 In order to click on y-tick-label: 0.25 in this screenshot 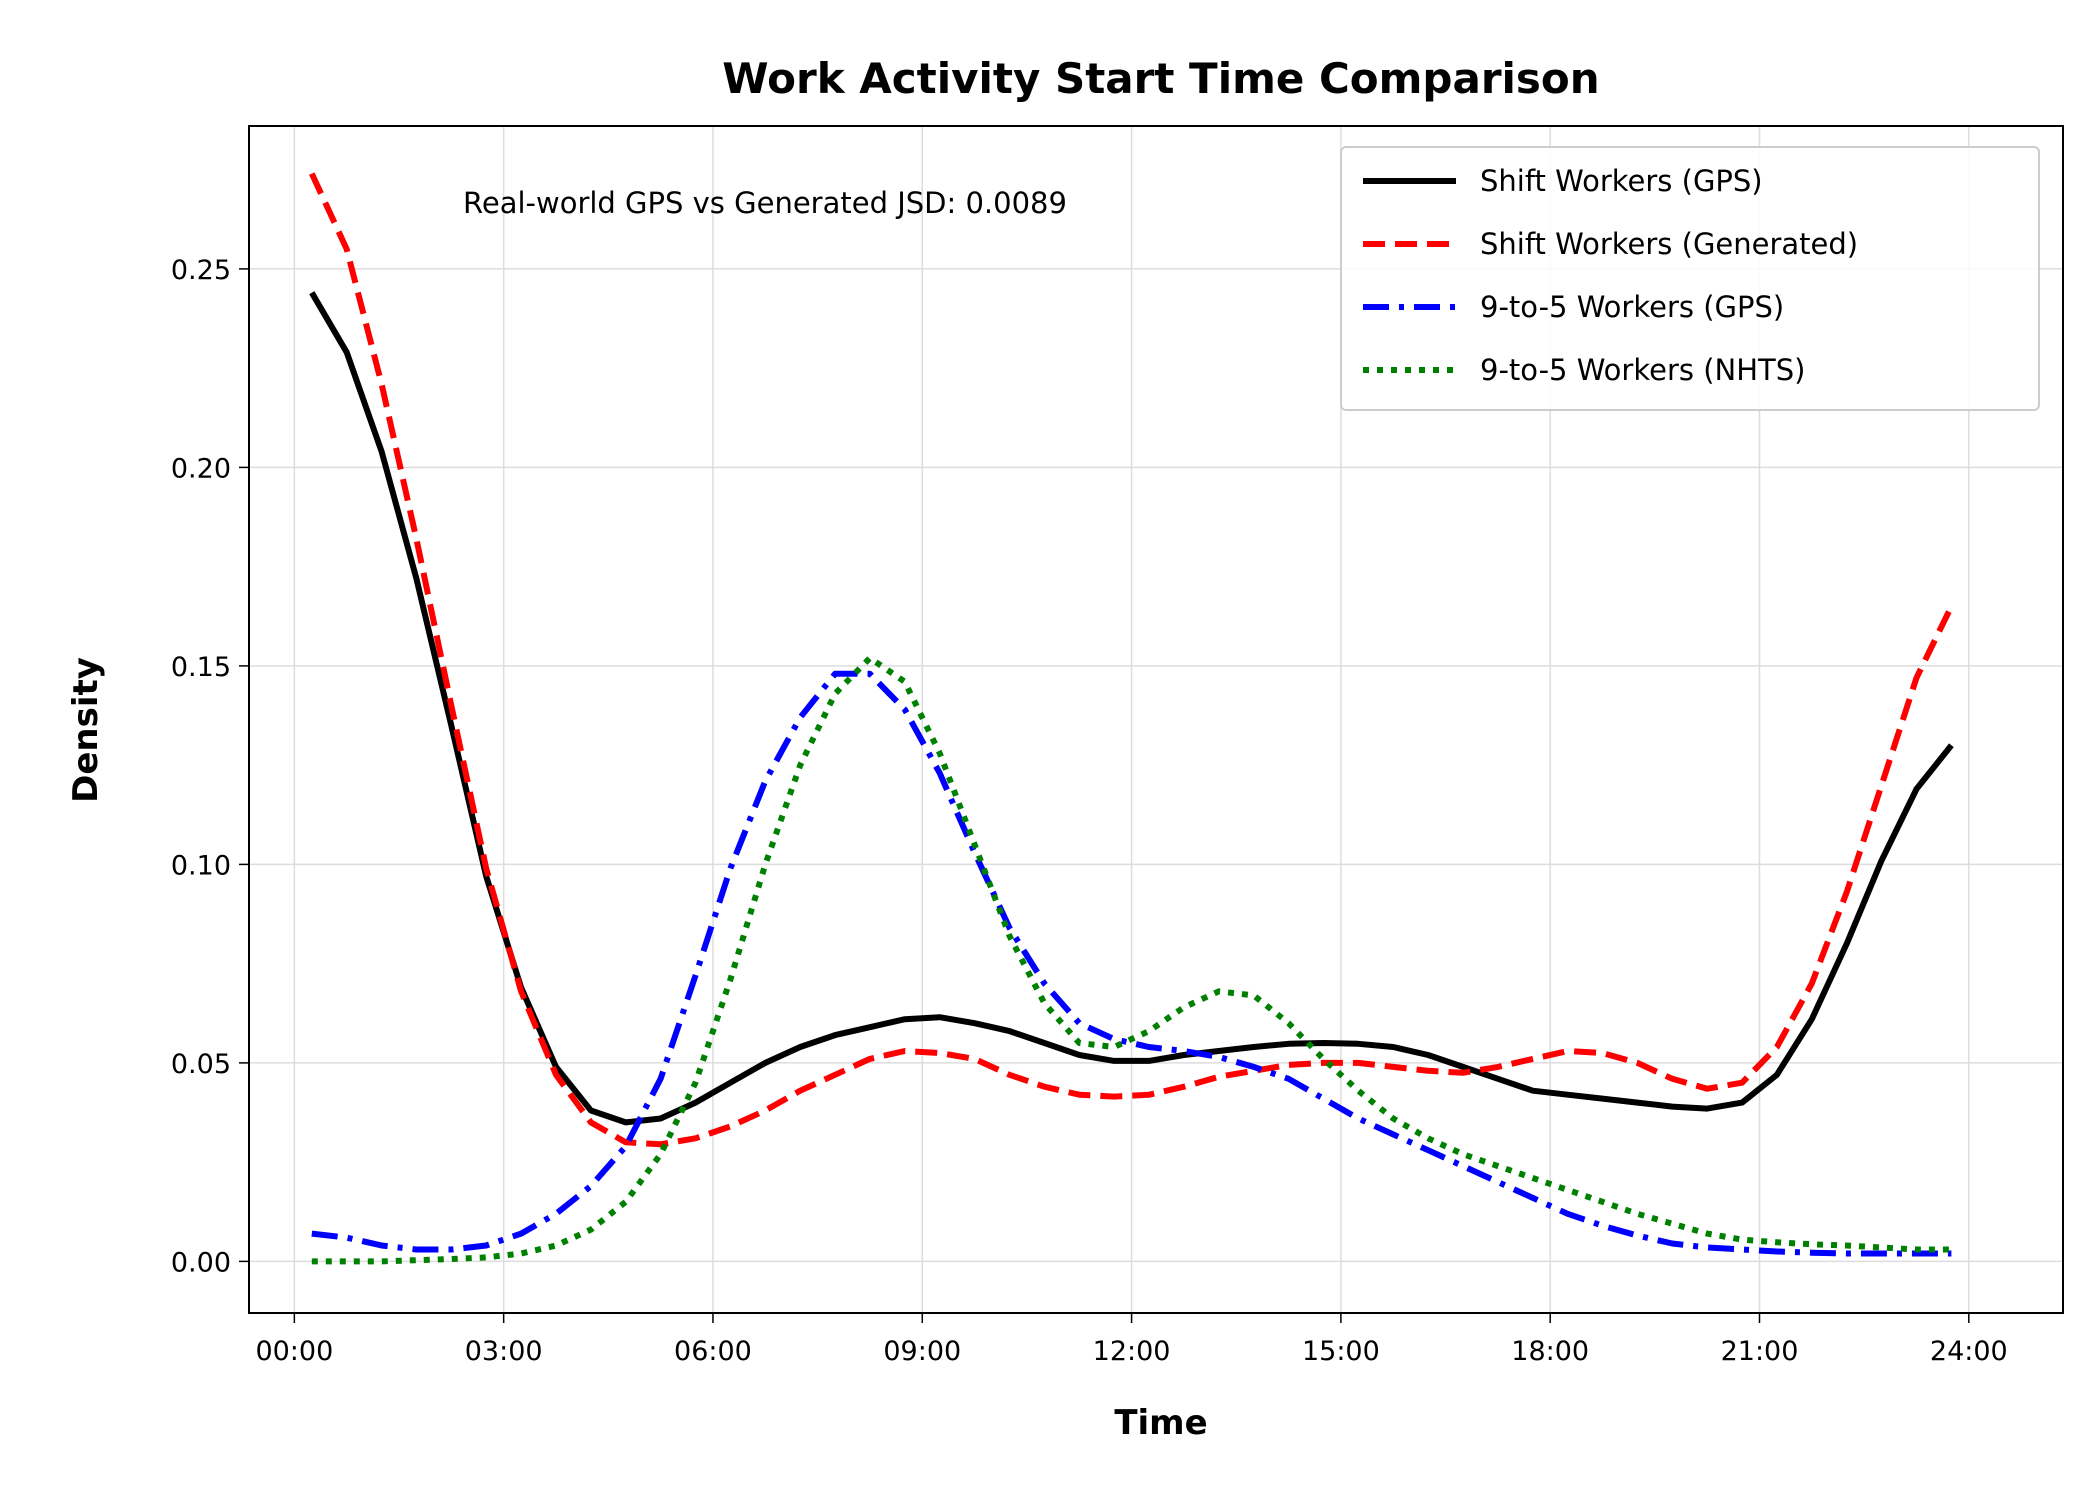, I will do `click(201, 270)`.